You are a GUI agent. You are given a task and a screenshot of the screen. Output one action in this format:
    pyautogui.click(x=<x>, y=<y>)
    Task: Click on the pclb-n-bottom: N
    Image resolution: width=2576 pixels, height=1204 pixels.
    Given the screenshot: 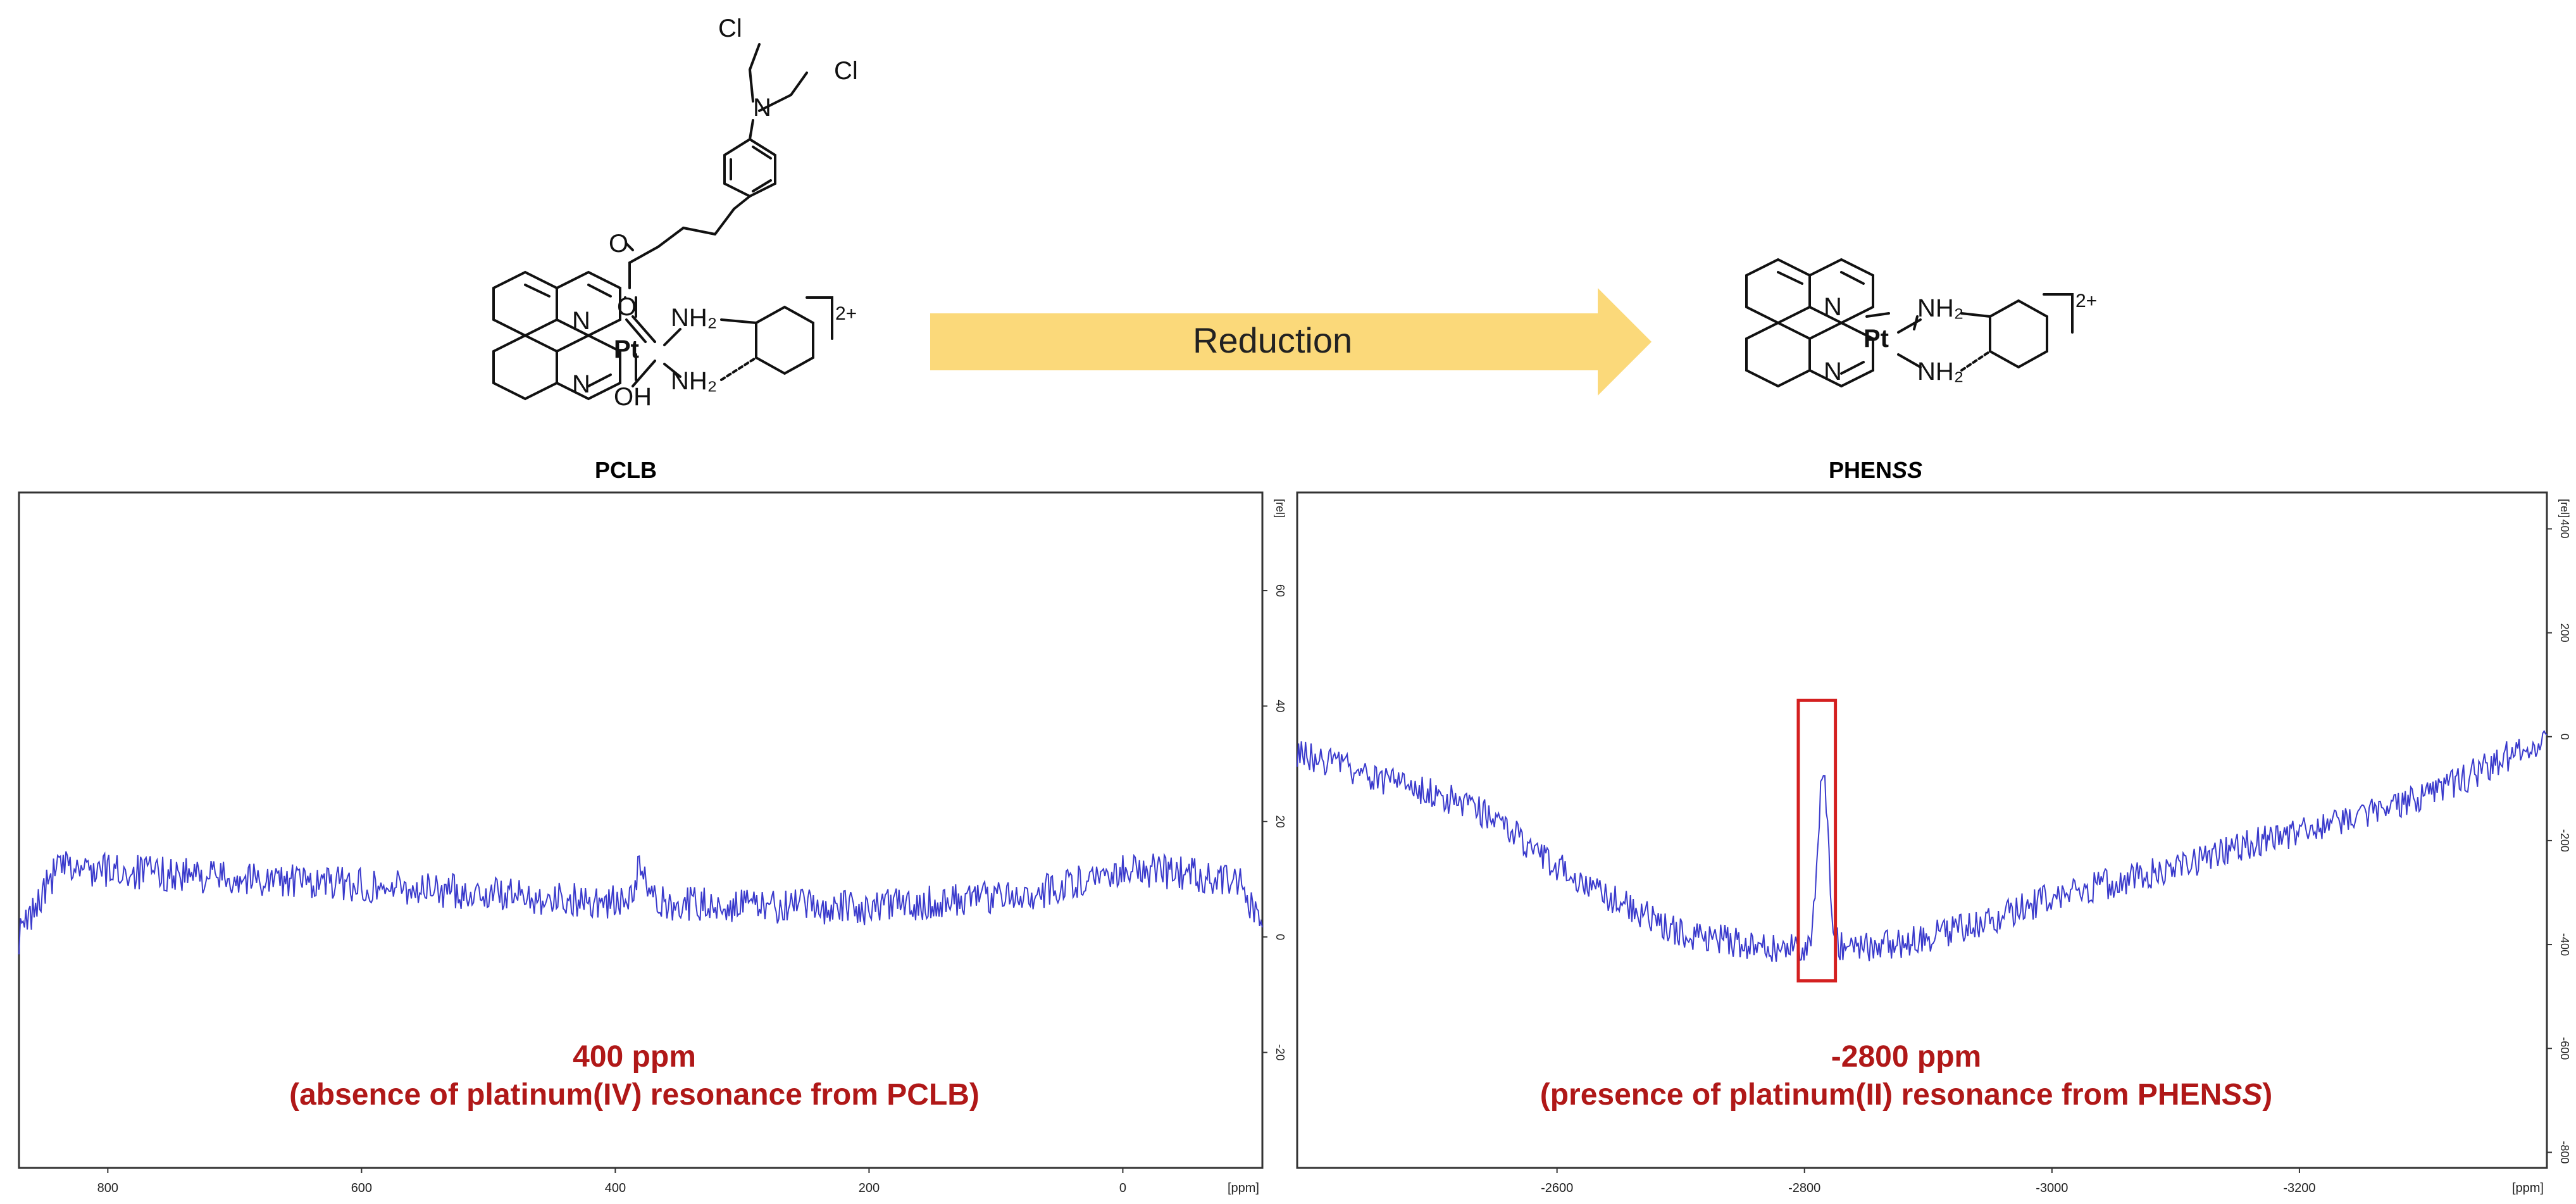 What is the action you would take?
    pyautogui.click(x=581, y=384)
    